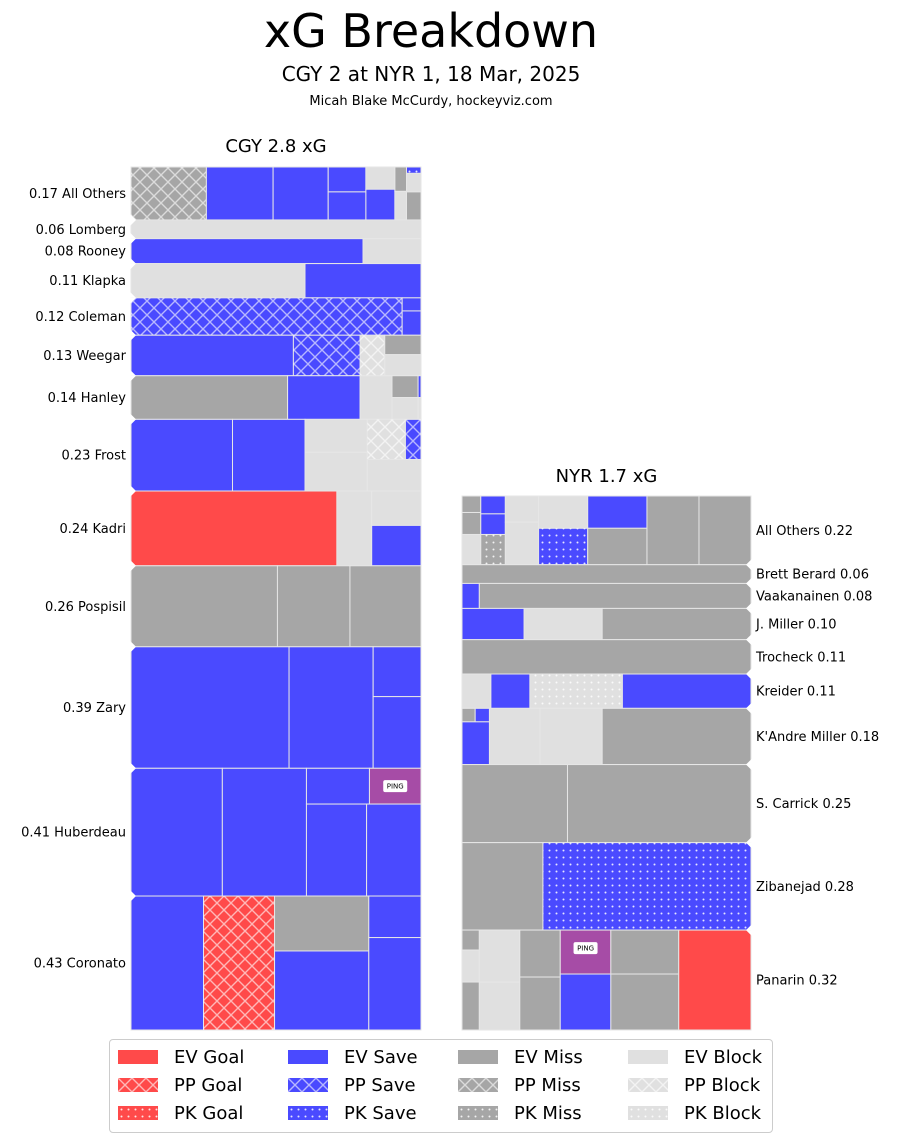  What do you see at coordinates (817, 737) in the screenshot?
I see `player-label: K'Andre Miller 0.18` at bounding box center [817, 737].